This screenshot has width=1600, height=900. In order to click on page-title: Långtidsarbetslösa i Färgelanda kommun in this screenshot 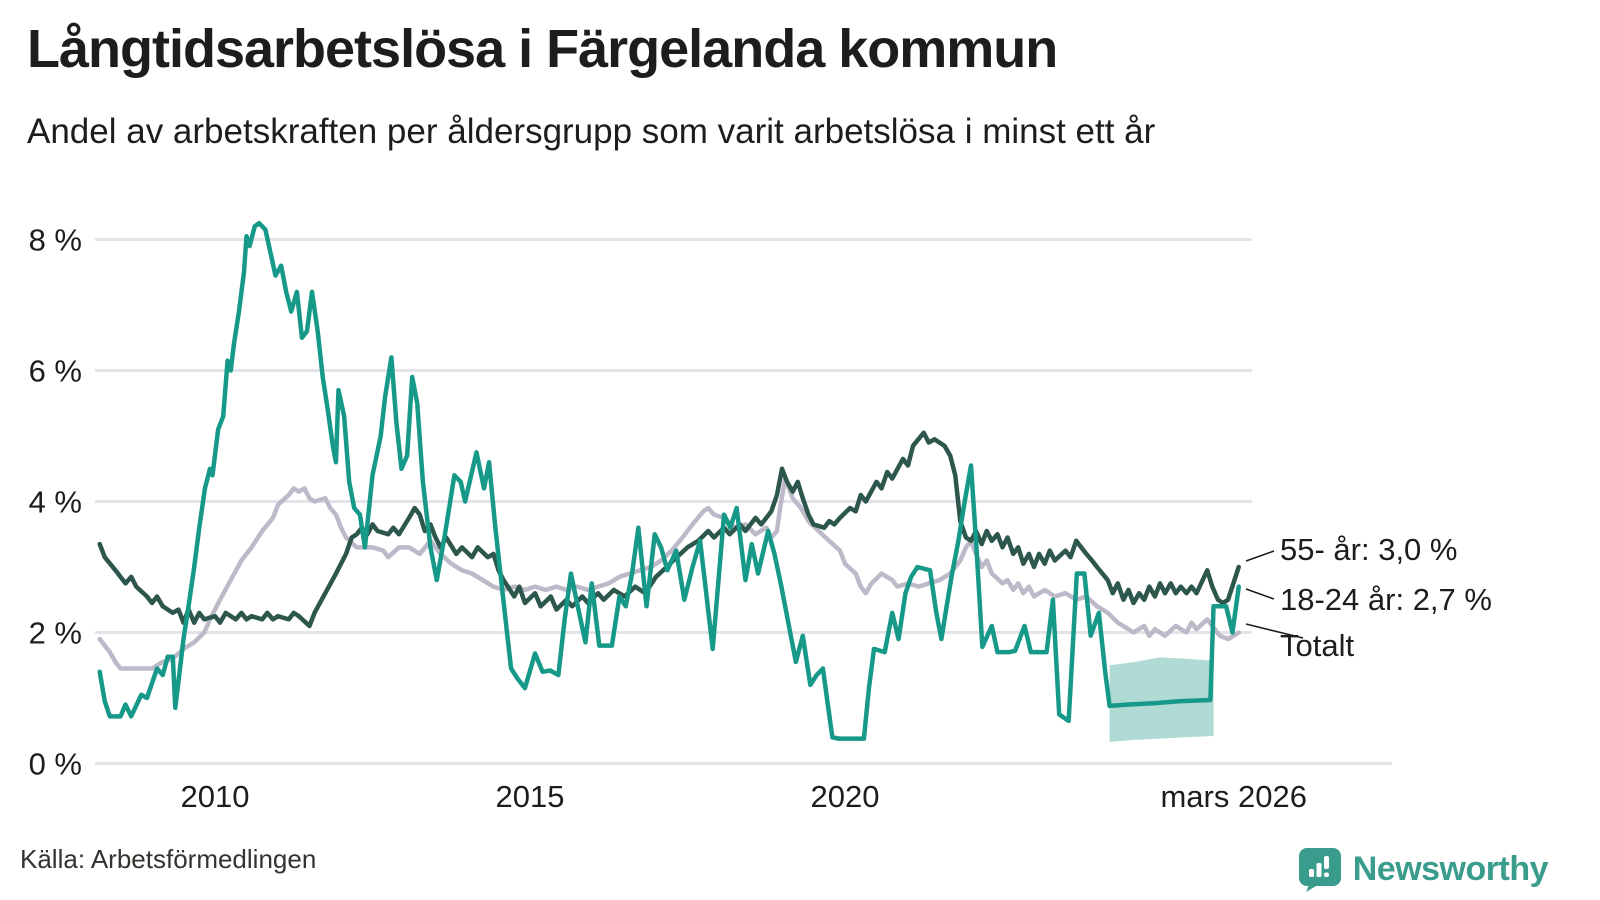, I will do `click(542, 49)`.